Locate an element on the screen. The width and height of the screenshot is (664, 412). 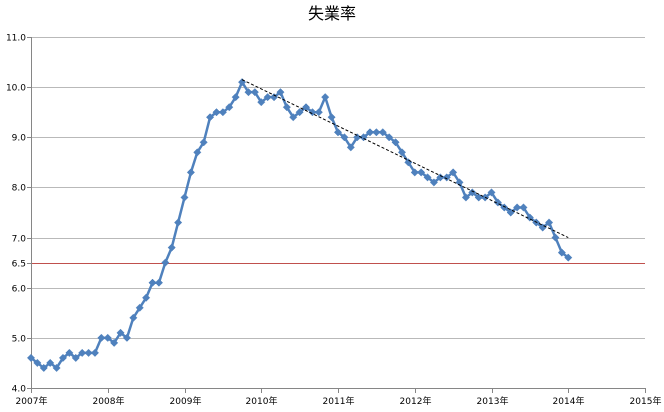
y-tick-label: 10.0 is located at coordinates (16, 89).